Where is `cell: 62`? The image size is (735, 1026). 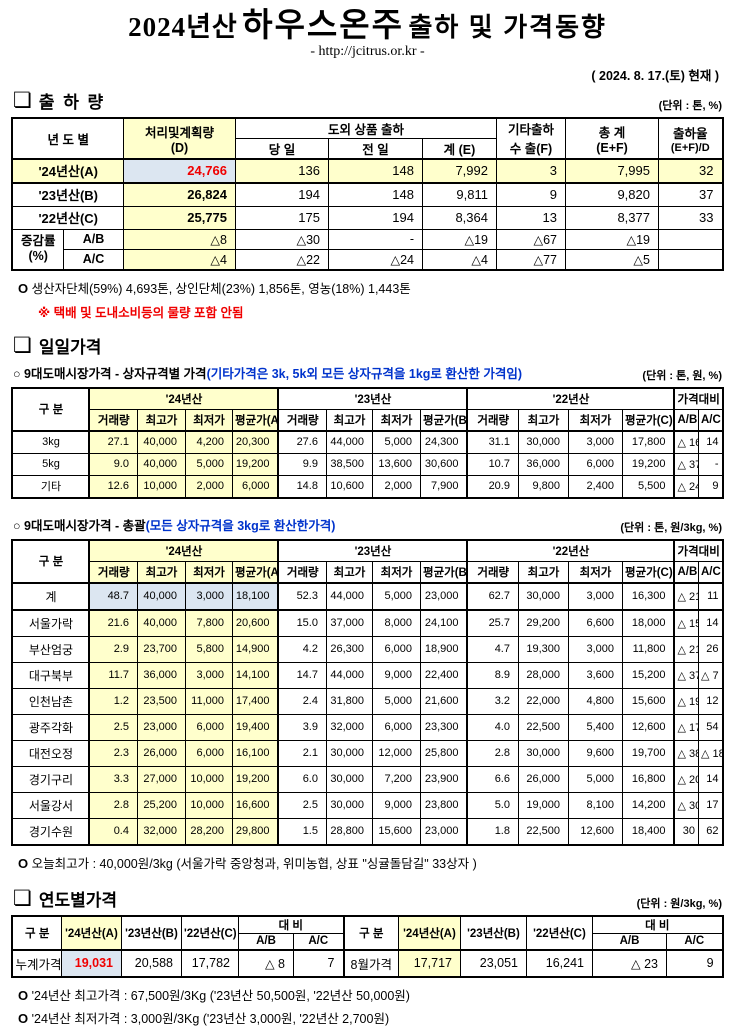 cell: 62 is located at coordinates (710, 831).